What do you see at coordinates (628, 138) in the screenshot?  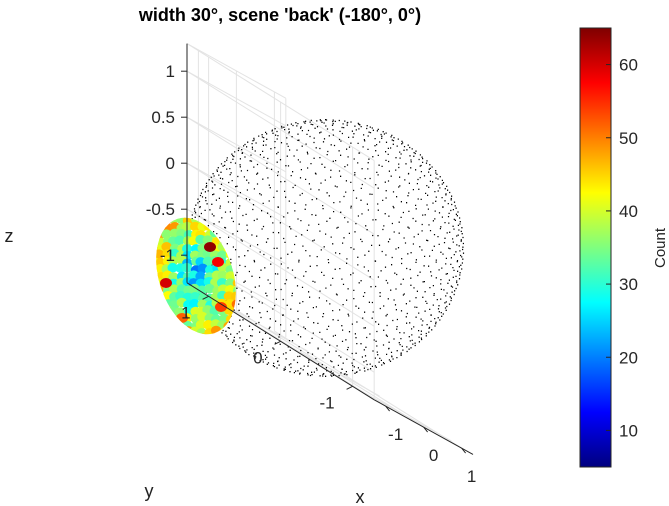 I see `colorbar-tick-label: 50` at bounding box center [628, 138].